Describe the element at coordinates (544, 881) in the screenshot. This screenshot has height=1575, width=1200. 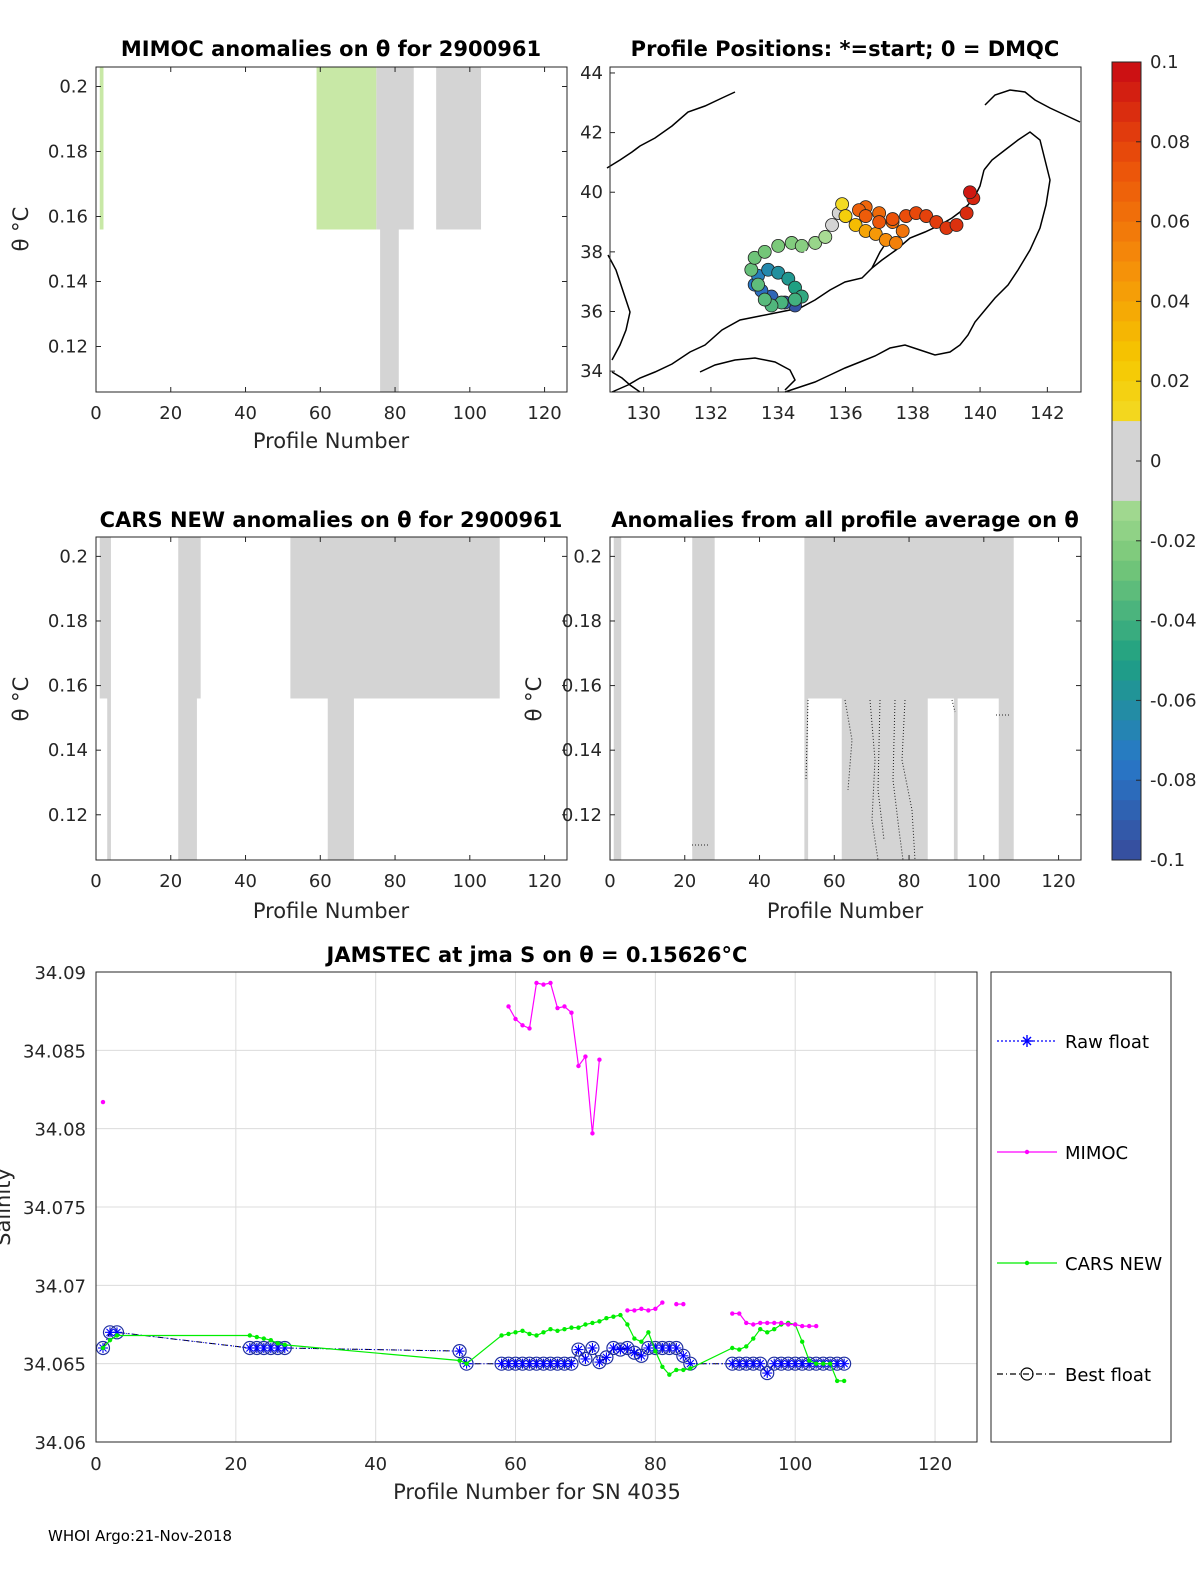
I see `x-tick-label: 120` at that location.